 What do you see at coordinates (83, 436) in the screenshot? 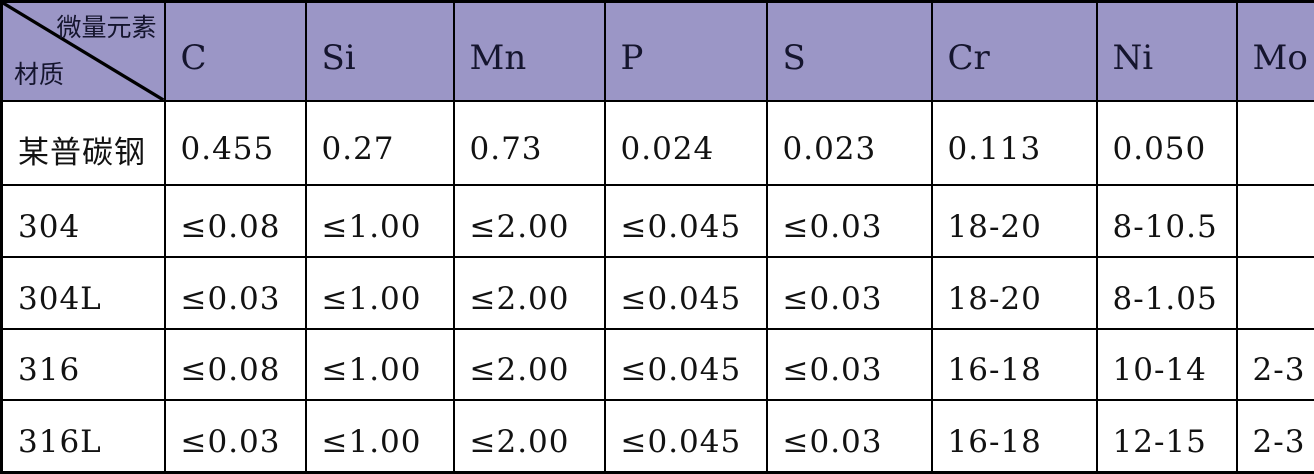
I see `material-name: 316L` at bounding box center [83, 436].